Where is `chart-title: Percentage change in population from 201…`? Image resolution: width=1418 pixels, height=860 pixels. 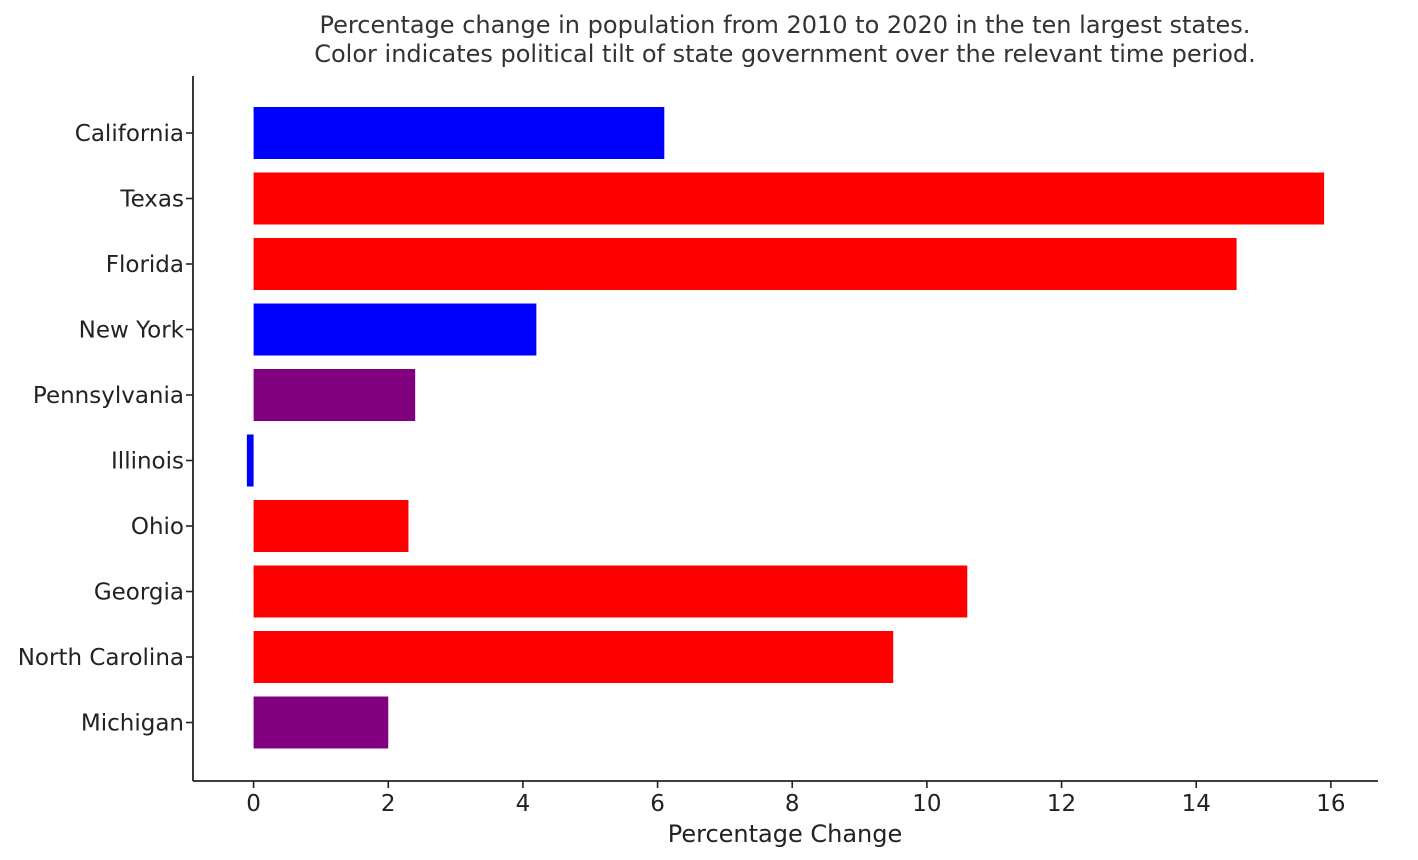
chart-title: Percentage change in population from 201… is located at coordinates (785, 25).